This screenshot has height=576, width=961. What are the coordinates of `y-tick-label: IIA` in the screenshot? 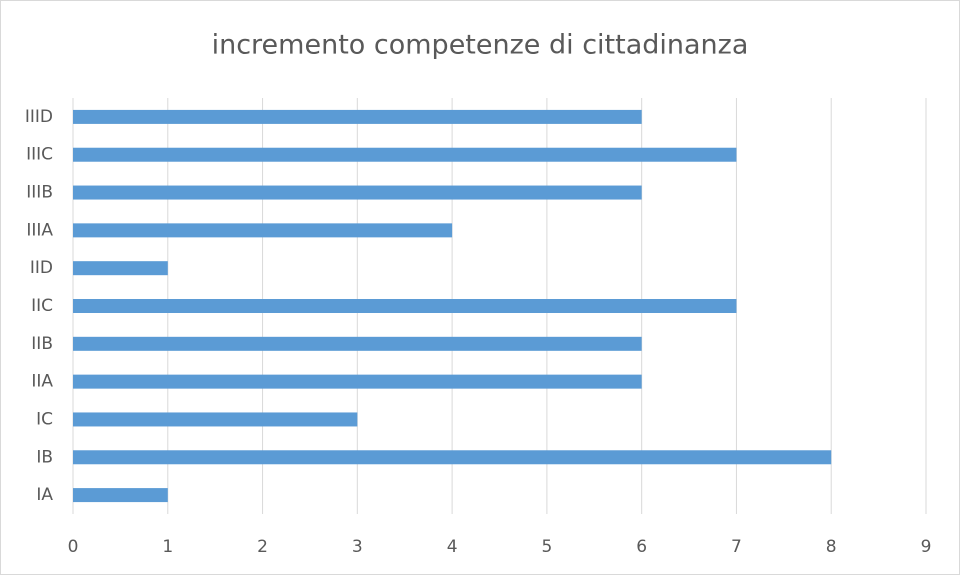 It's located at (42, 382).